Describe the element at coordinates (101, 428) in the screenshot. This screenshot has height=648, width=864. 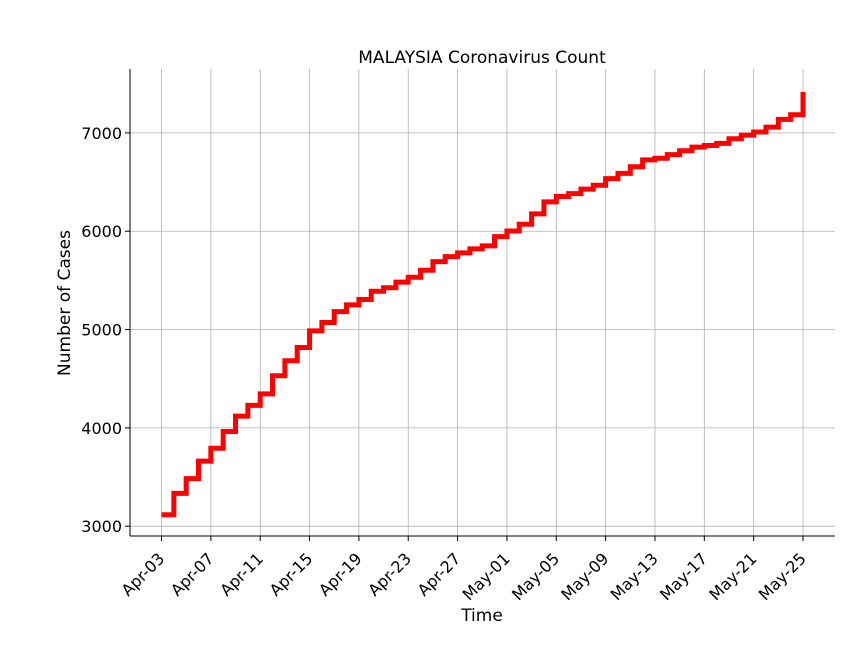
I see `y-tick-label: 4000` at that location.